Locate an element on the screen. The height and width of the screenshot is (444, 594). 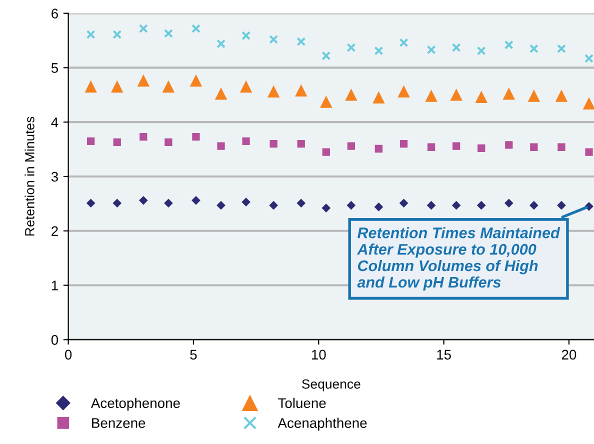
legend-label: Toluene is located at coordinates (302, 403).